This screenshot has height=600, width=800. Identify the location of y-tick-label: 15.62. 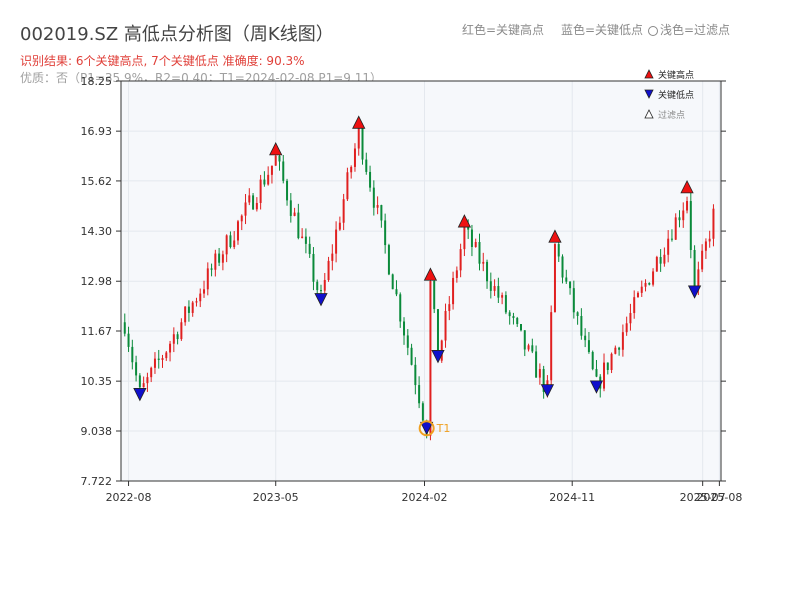
(97, 181).